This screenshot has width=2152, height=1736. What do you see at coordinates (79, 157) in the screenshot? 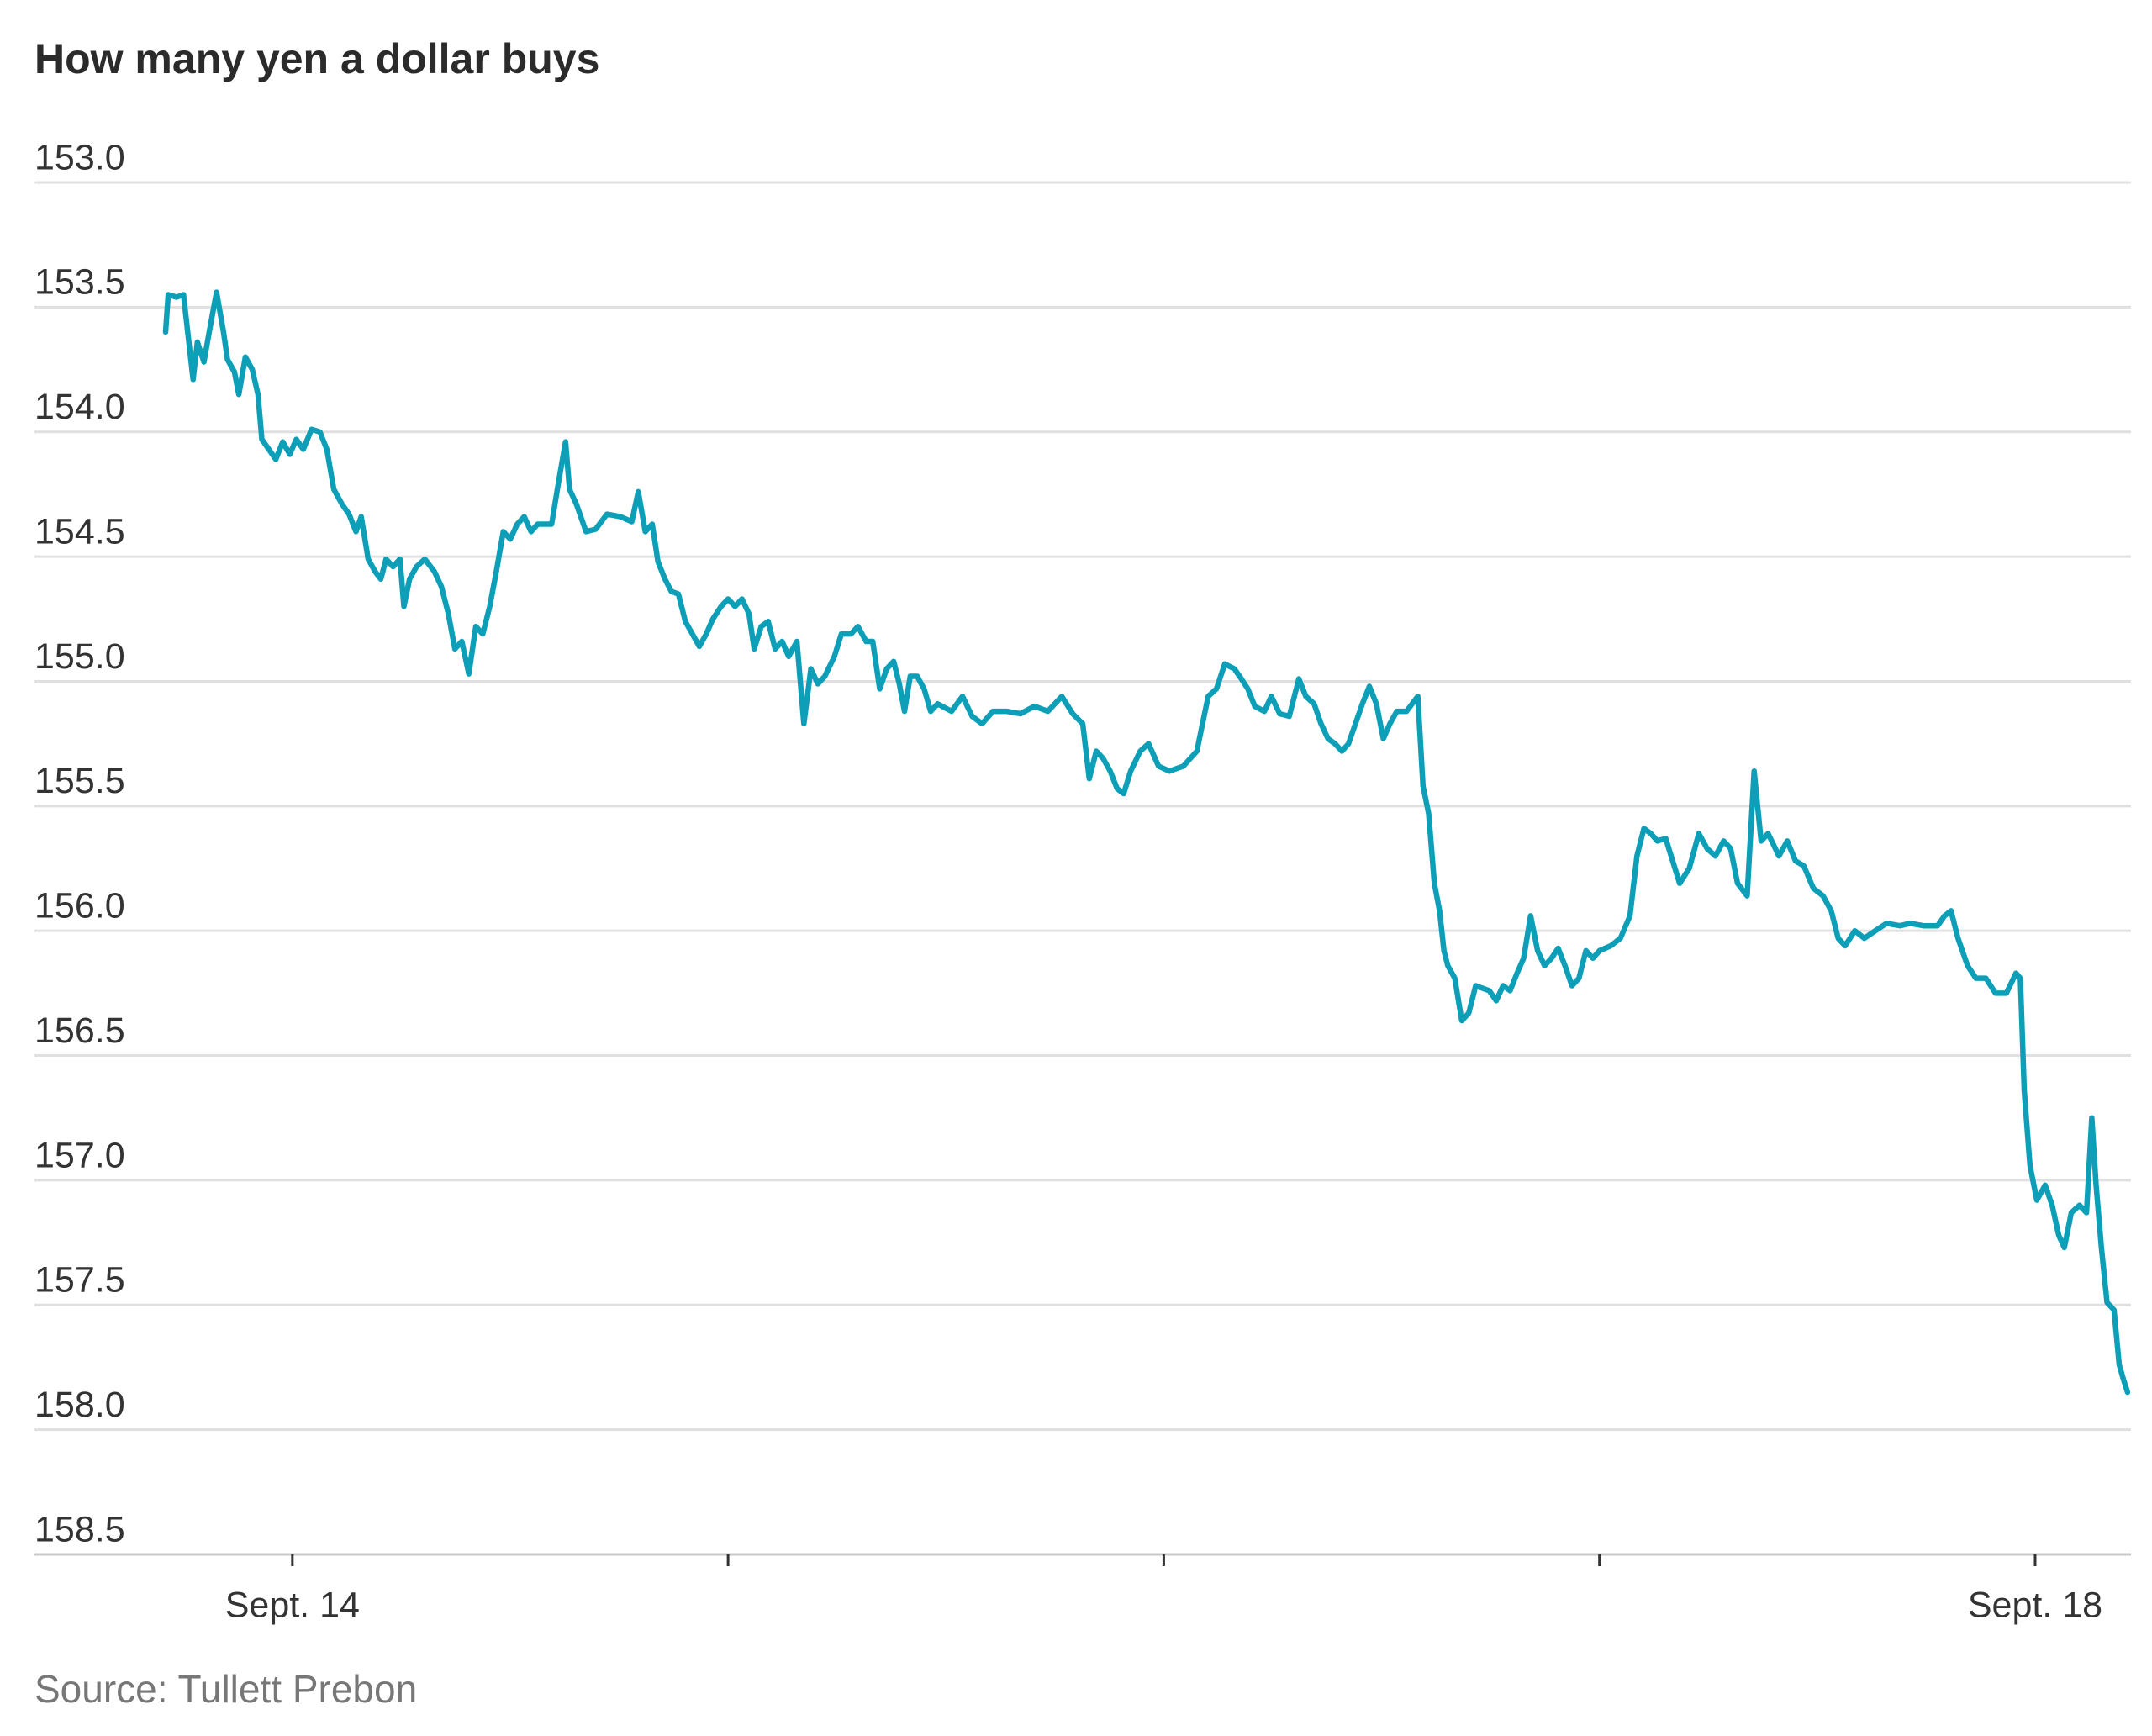
I see `y-tick-label: 153.0` at bounding box center [79, 157].